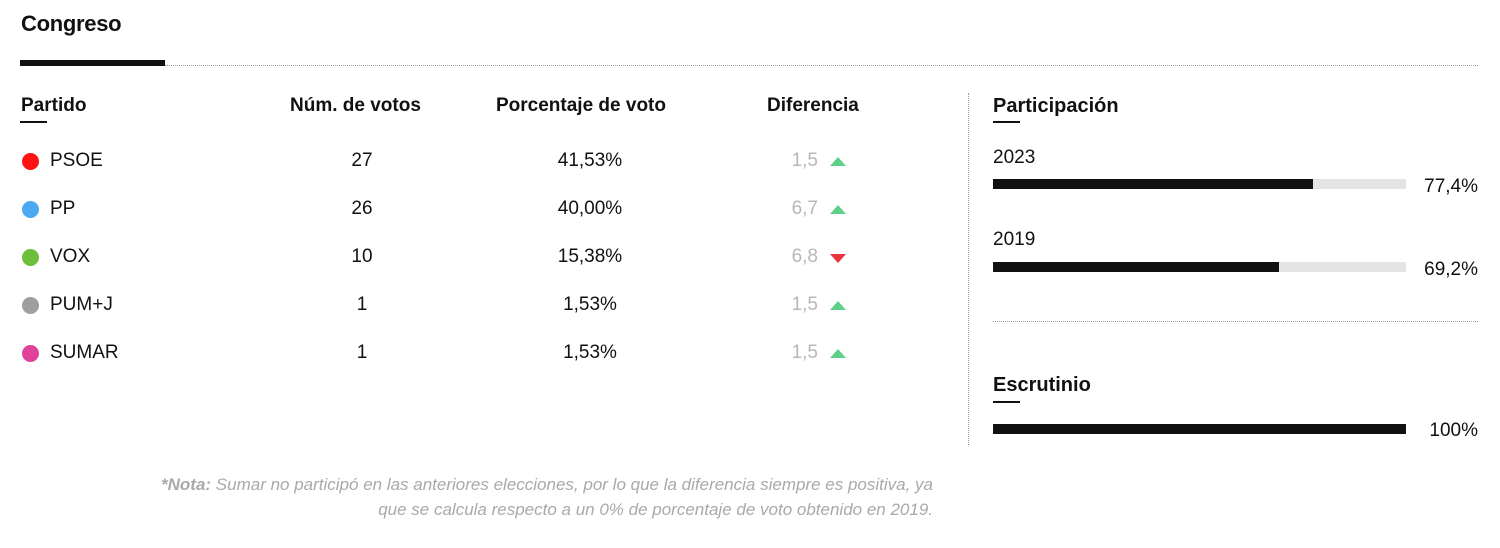 The height and width of the screenshot is (548, 1500). What do you see at coordinates (71, 23) in the screenshot?
I see `section-title: Congreso` at bounding box center [71, 23].